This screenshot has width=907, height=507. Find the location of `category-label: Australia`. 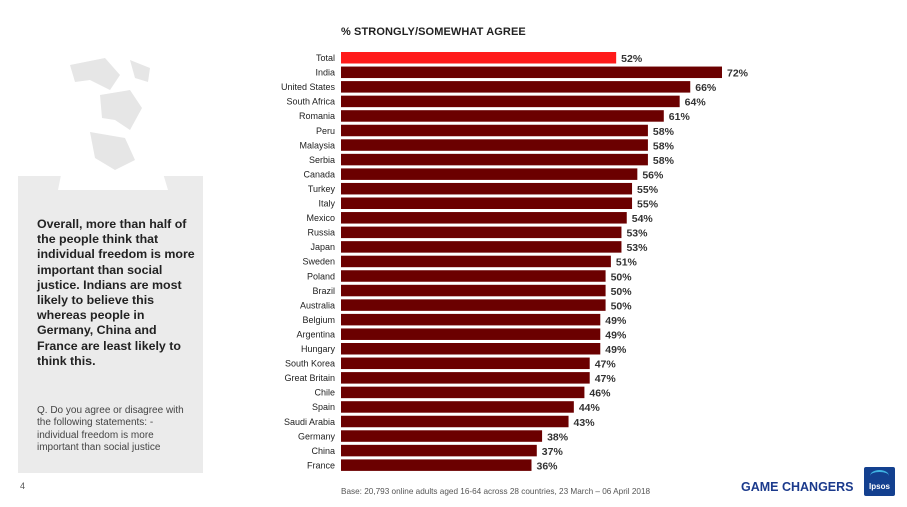

category-label: Australia is located at coordinates (317, 305).